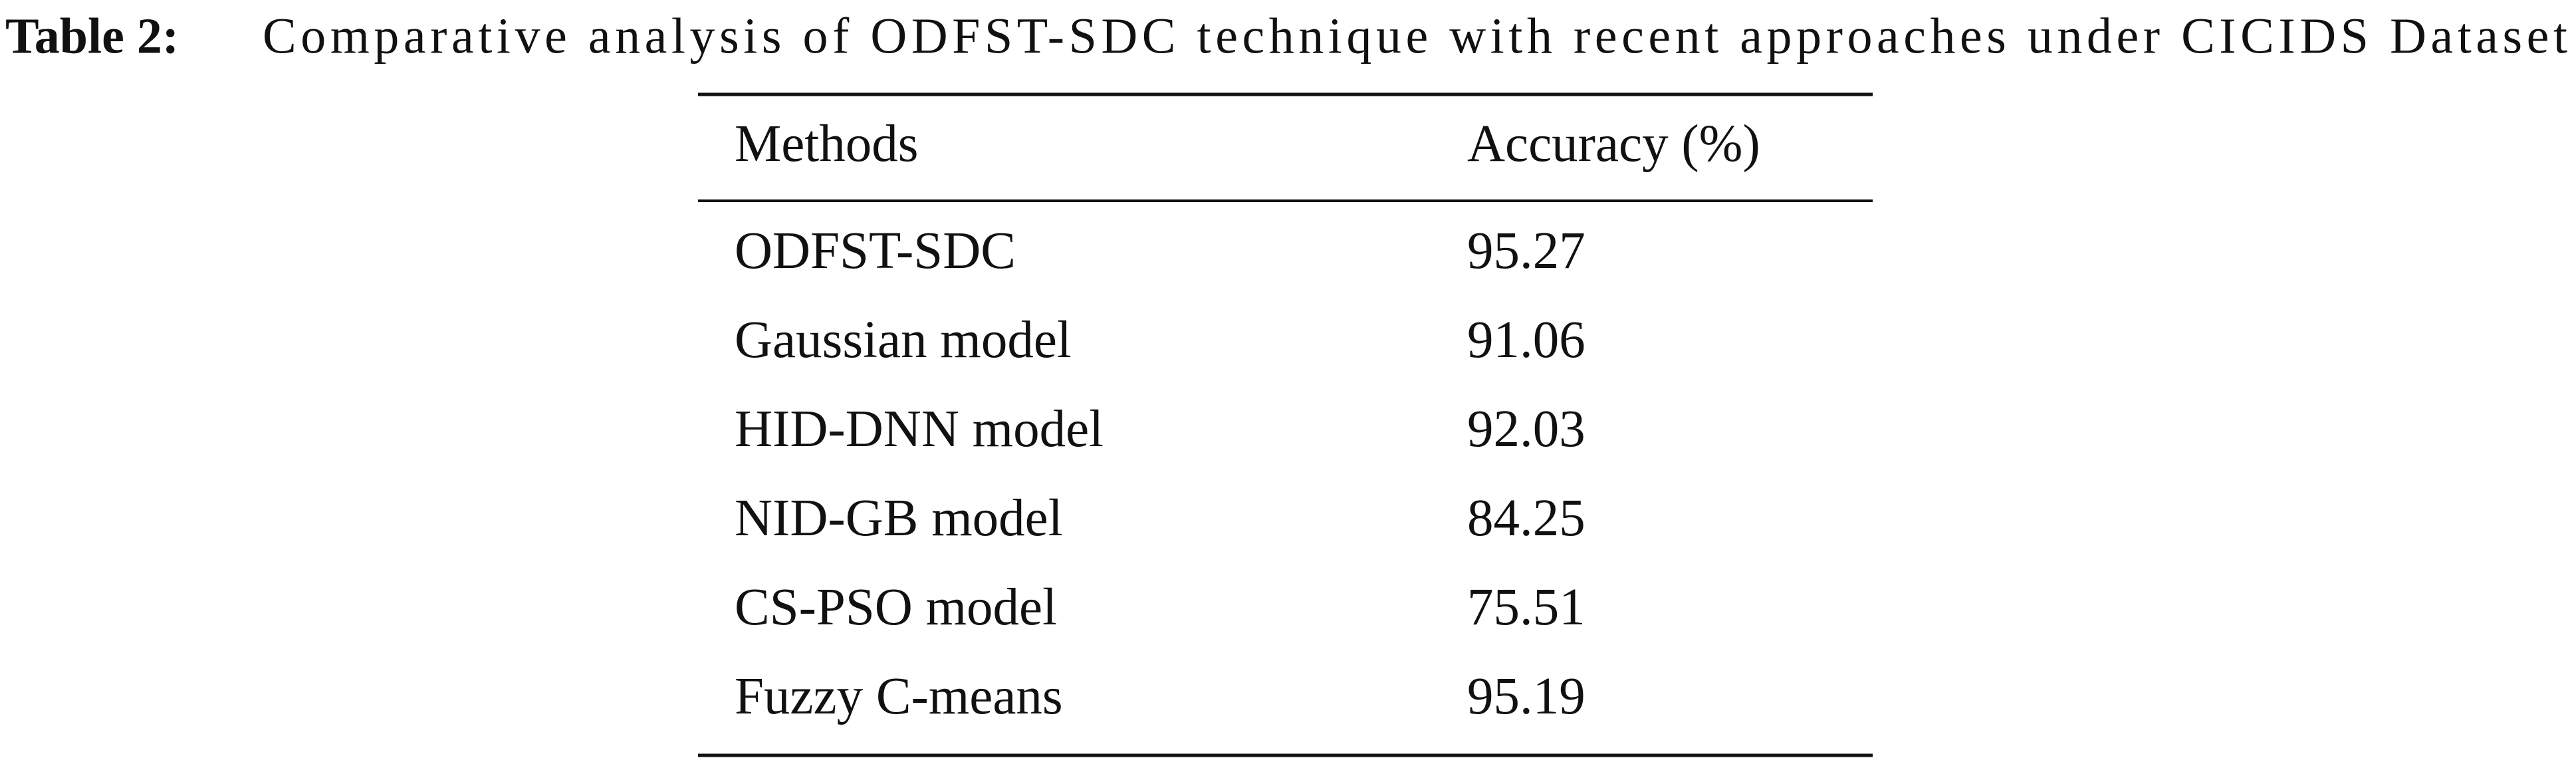 Image resolution: width=2576 pixels, height=764 pixels. I want to click on method-cell: CS-PSO model, so click(896, 607).